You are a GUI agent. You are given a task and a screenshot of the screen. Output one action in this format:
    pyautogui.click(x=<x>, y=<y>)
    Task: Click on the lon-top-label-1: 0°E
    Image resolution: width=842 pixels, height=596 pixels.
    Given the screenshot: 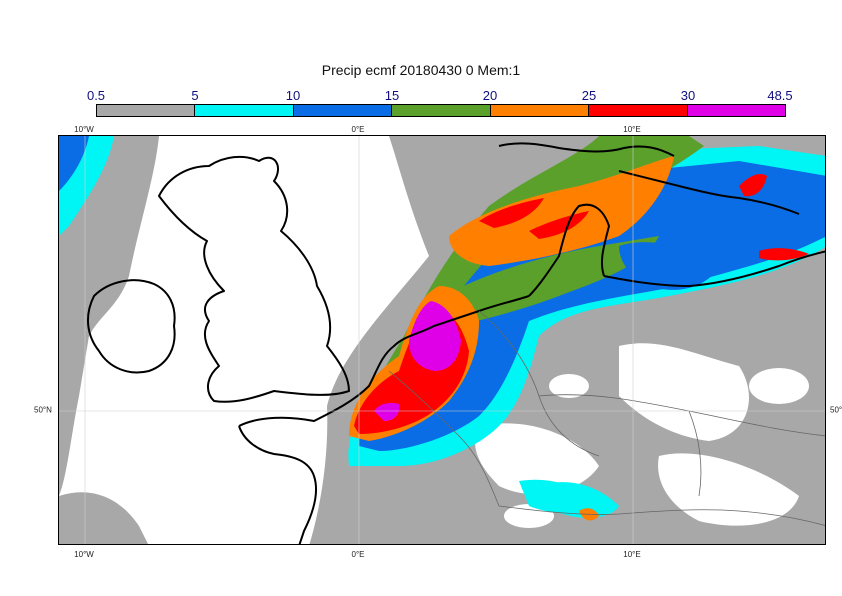 What is the action you would take?
    pyautogui.click(x=358, y=129)
    